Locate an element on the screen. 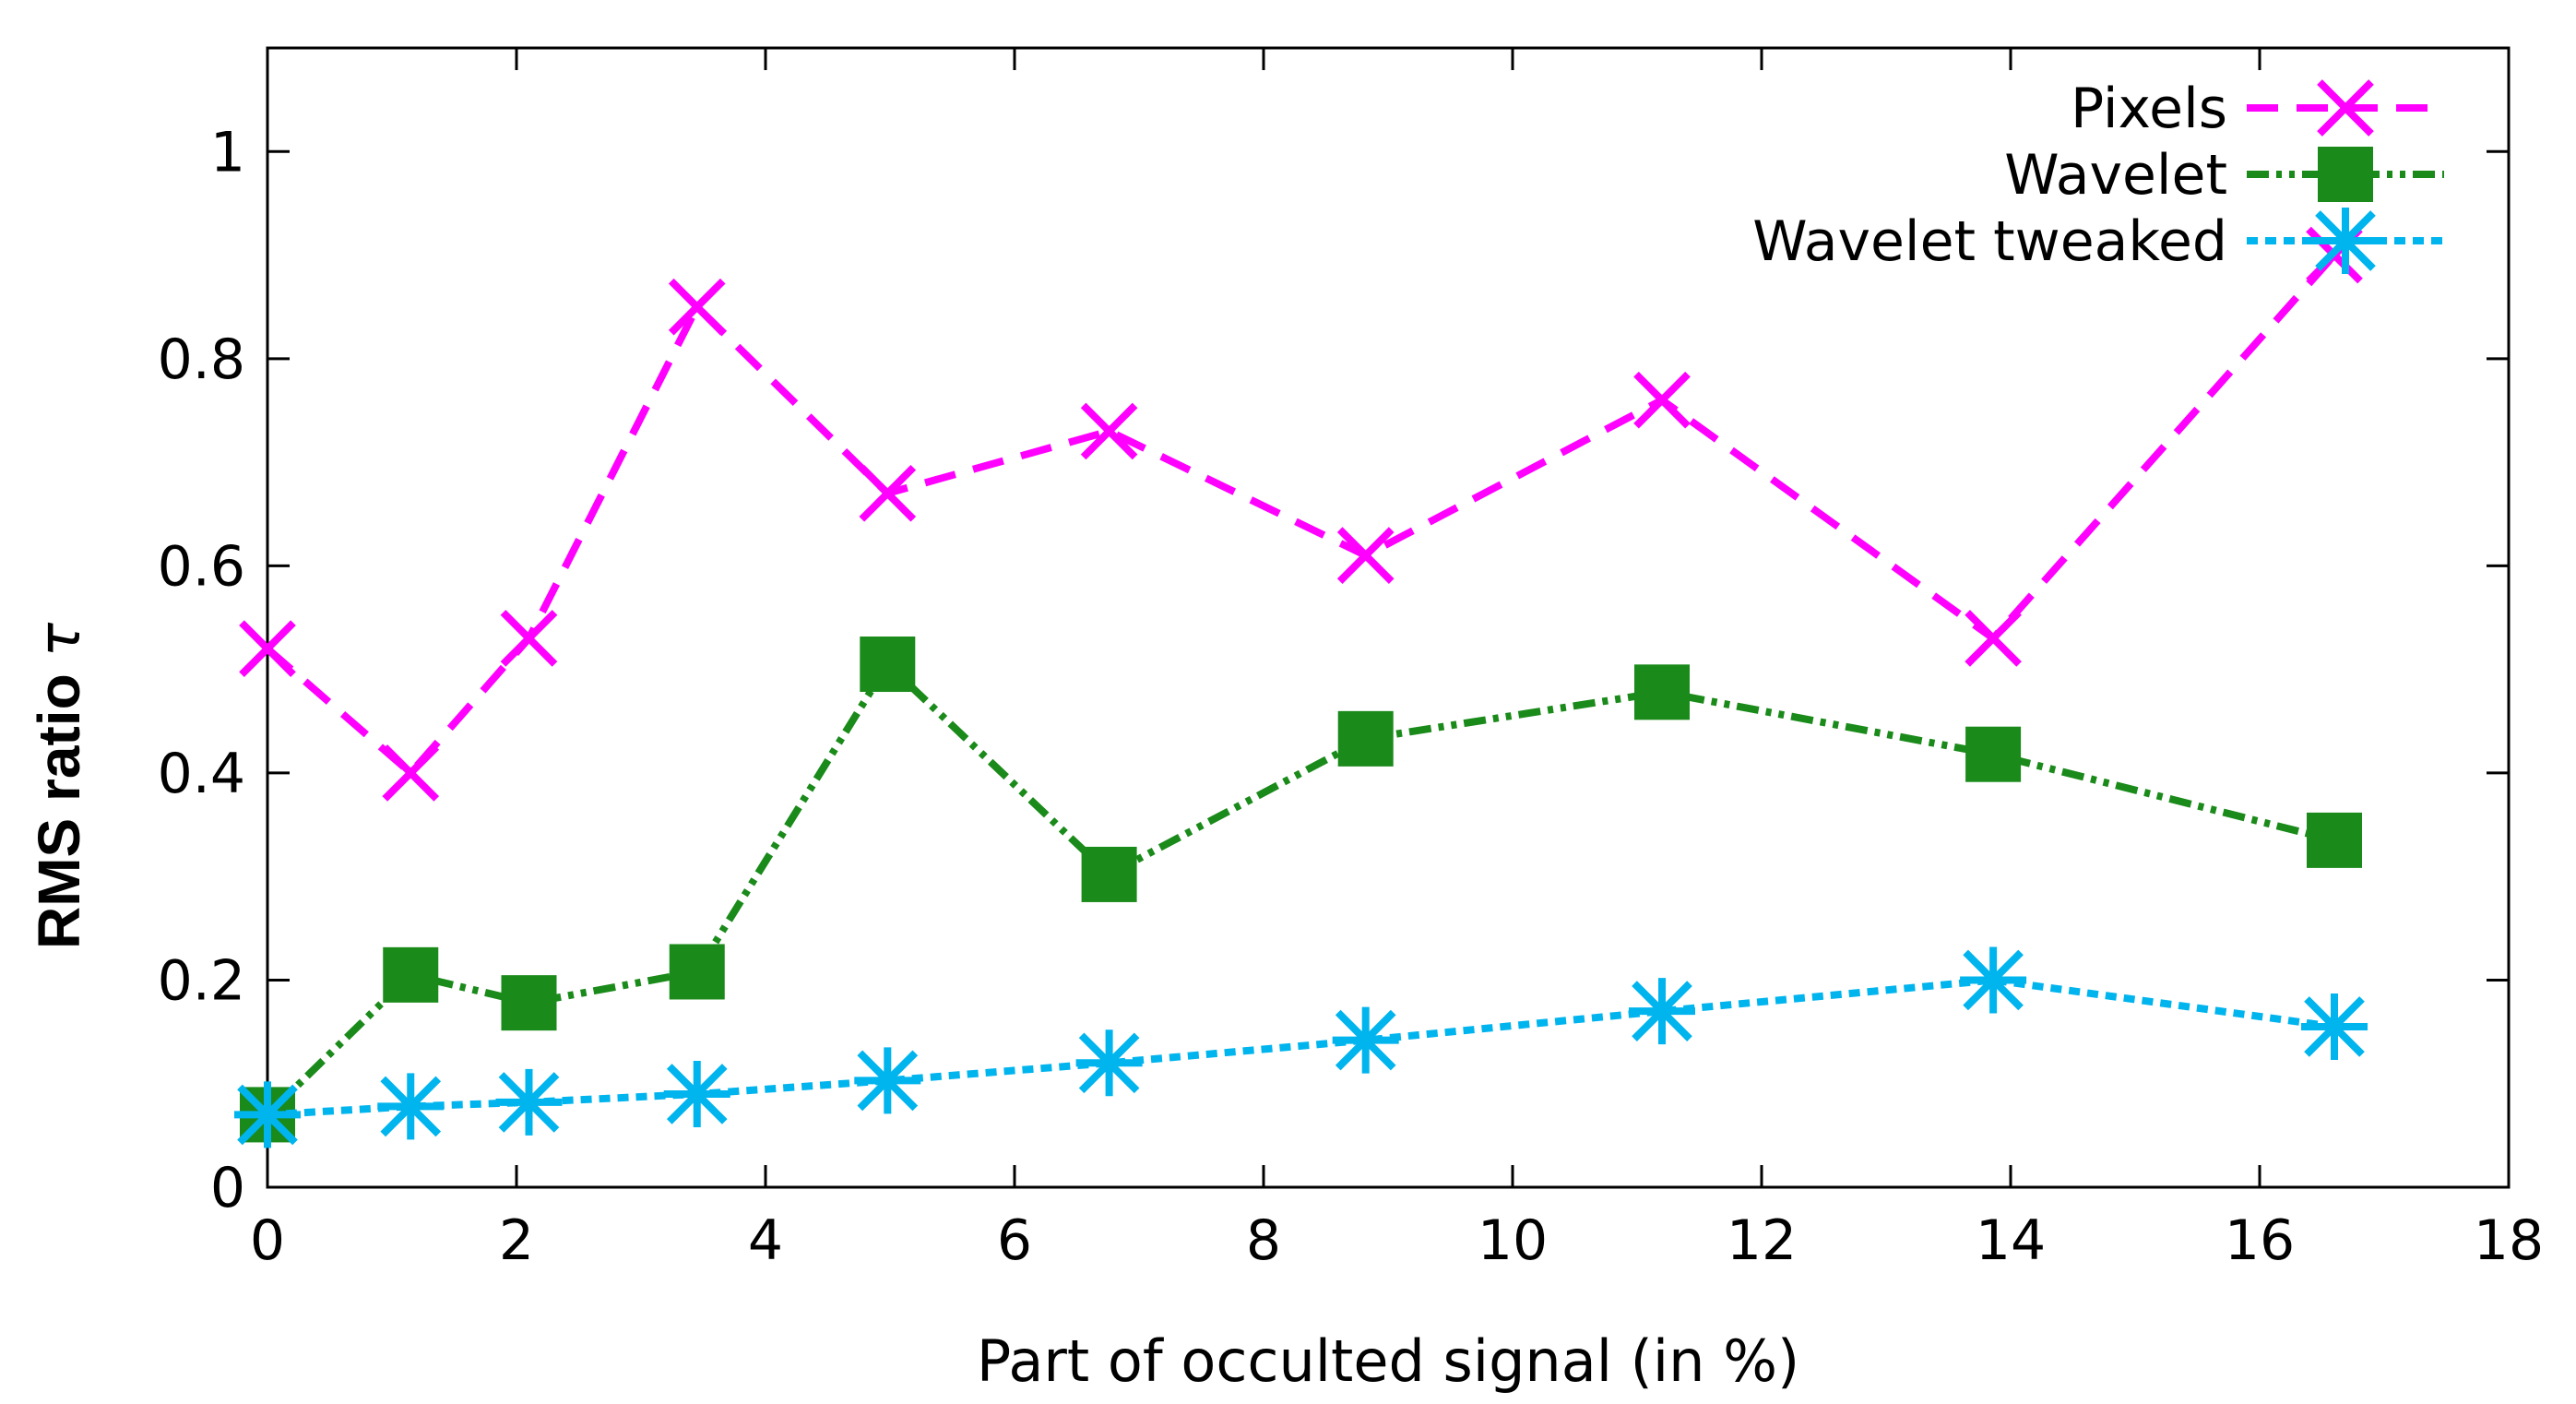  legend-label: Wavelet is located at coordinates (2115, 175).